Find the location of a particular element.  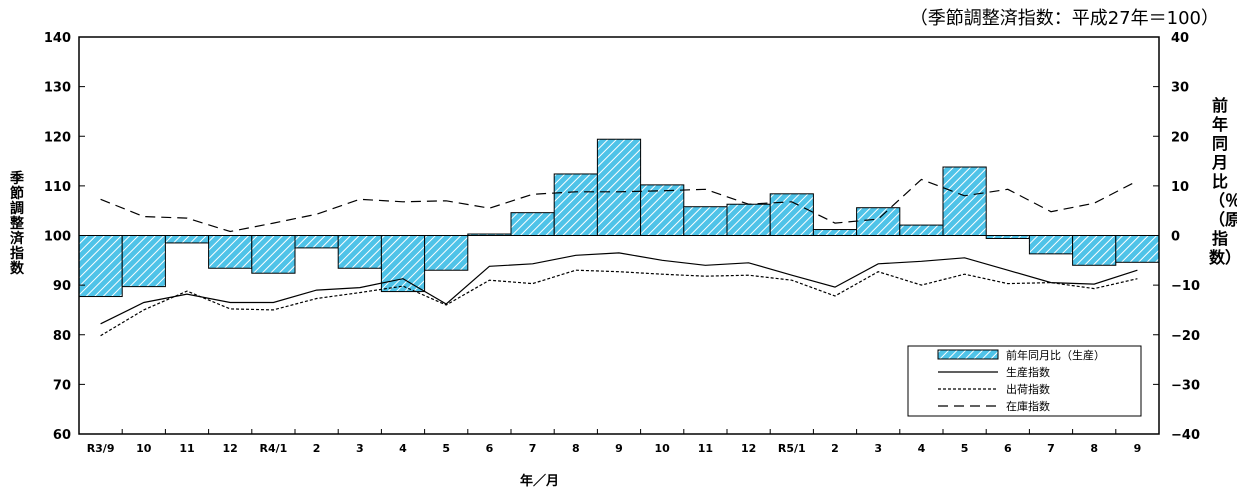

x-tick-label: R5/1 is located at coordinates (792, 448).